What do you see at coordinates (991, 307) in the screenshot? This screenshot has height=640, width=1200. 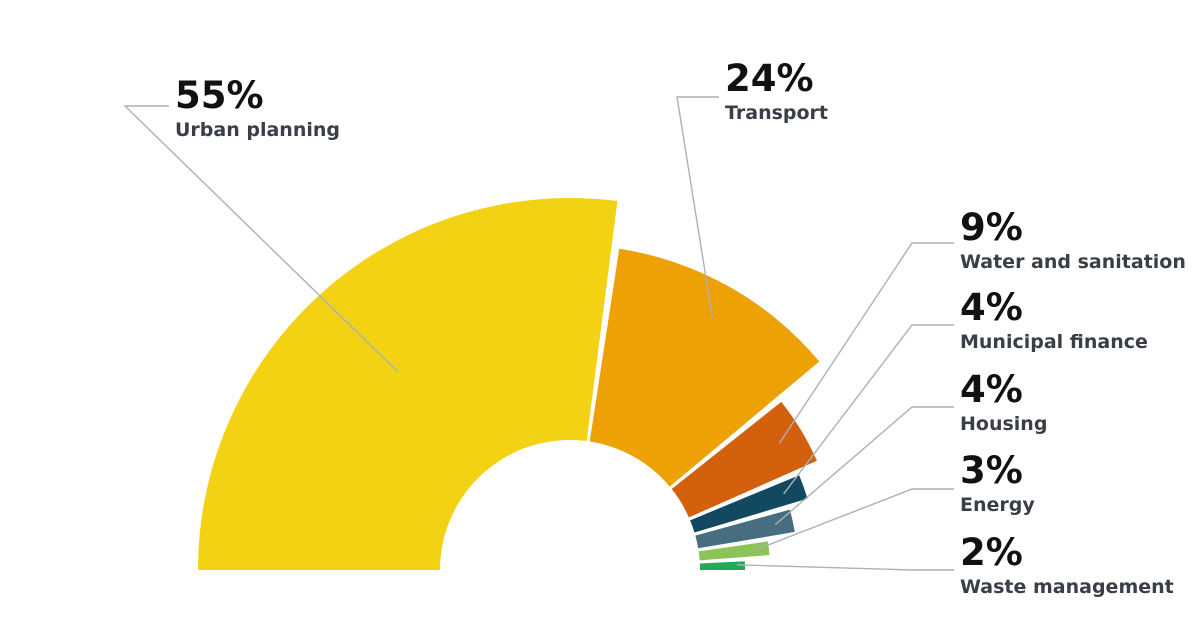 I see `value-label-municipal-finance: 4%` at bounding box center [991, 307].